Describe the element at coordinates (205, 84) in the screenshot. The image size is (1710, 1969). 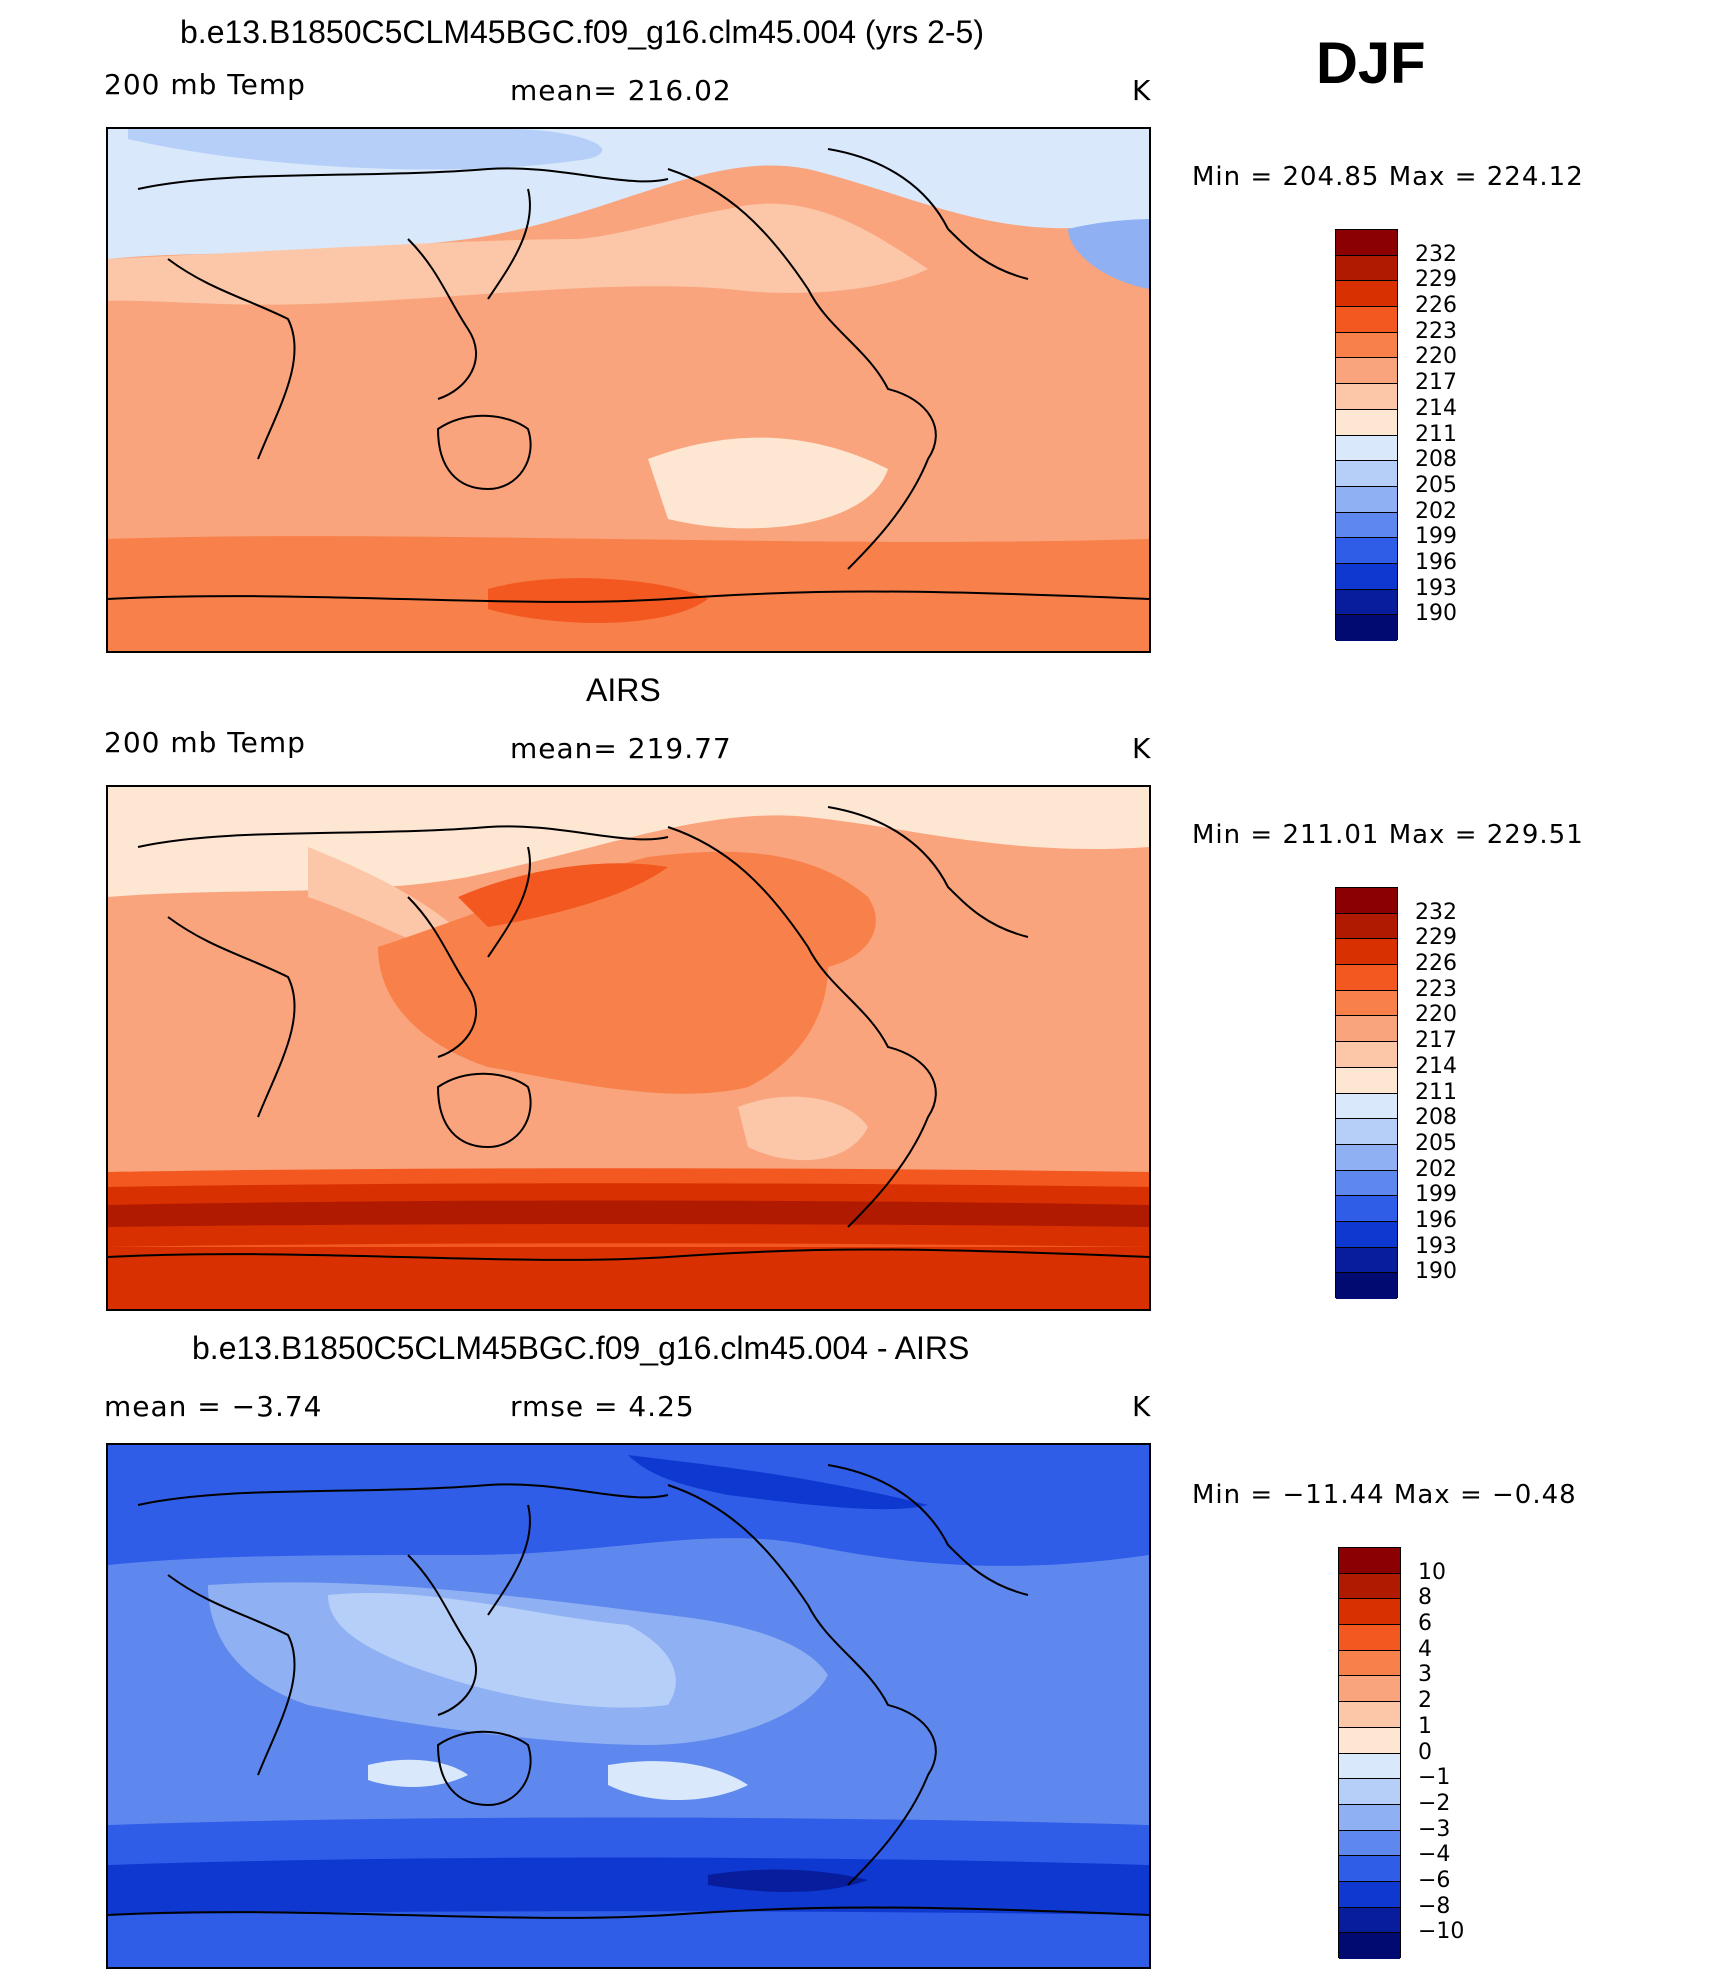
I see `panel1-variable: 200 mb Temp` at that location.